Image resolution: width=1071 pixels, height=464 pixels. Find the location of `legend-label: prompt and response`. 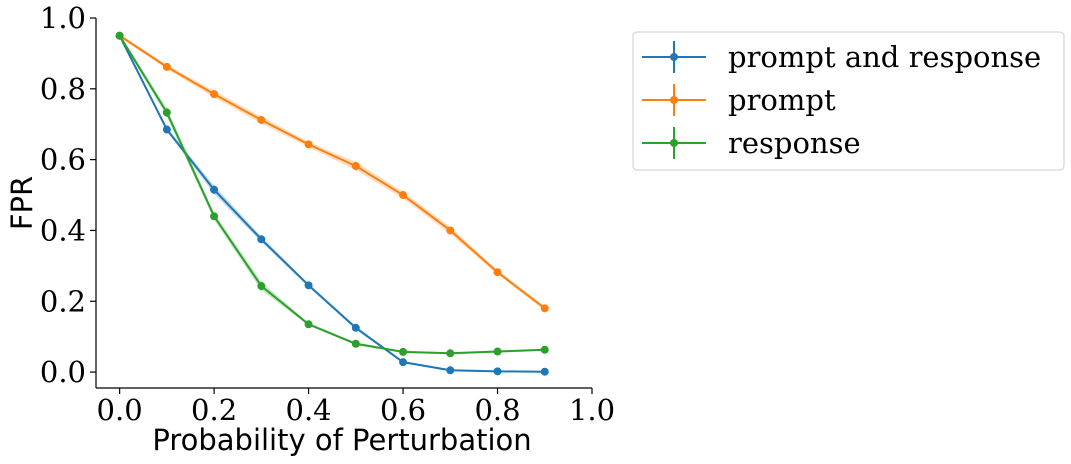

legend-label: prompt and response is located at coordinates (884, 57).